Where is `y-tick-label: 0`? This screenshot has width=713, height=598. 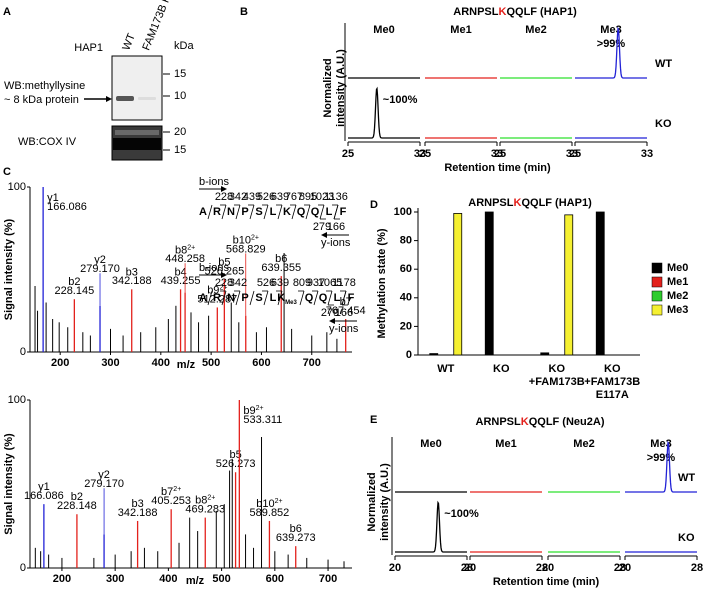 y-tick-label: 0 is located at coordinates (23, 352).